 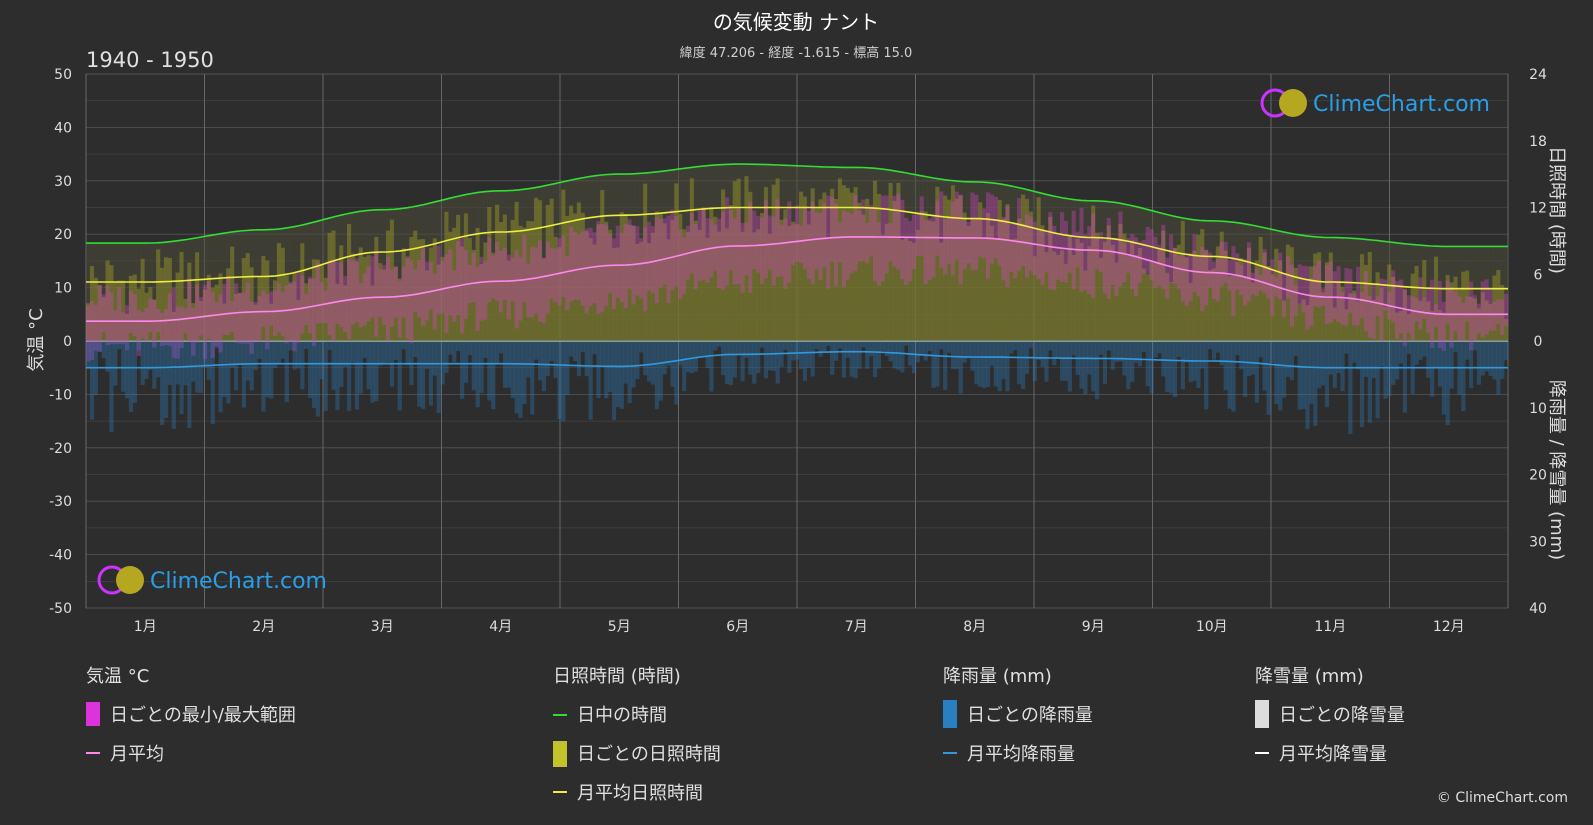 I want to click on legend-daylight: 日中の時間, so click(x=622, y=715).